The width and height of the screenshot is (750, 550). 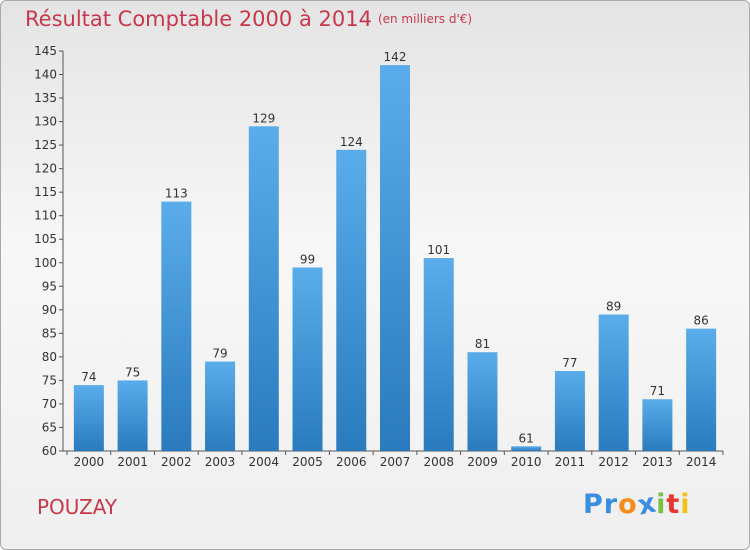 I want to click on y-tick-label: 95, so click(x=49, y=286).